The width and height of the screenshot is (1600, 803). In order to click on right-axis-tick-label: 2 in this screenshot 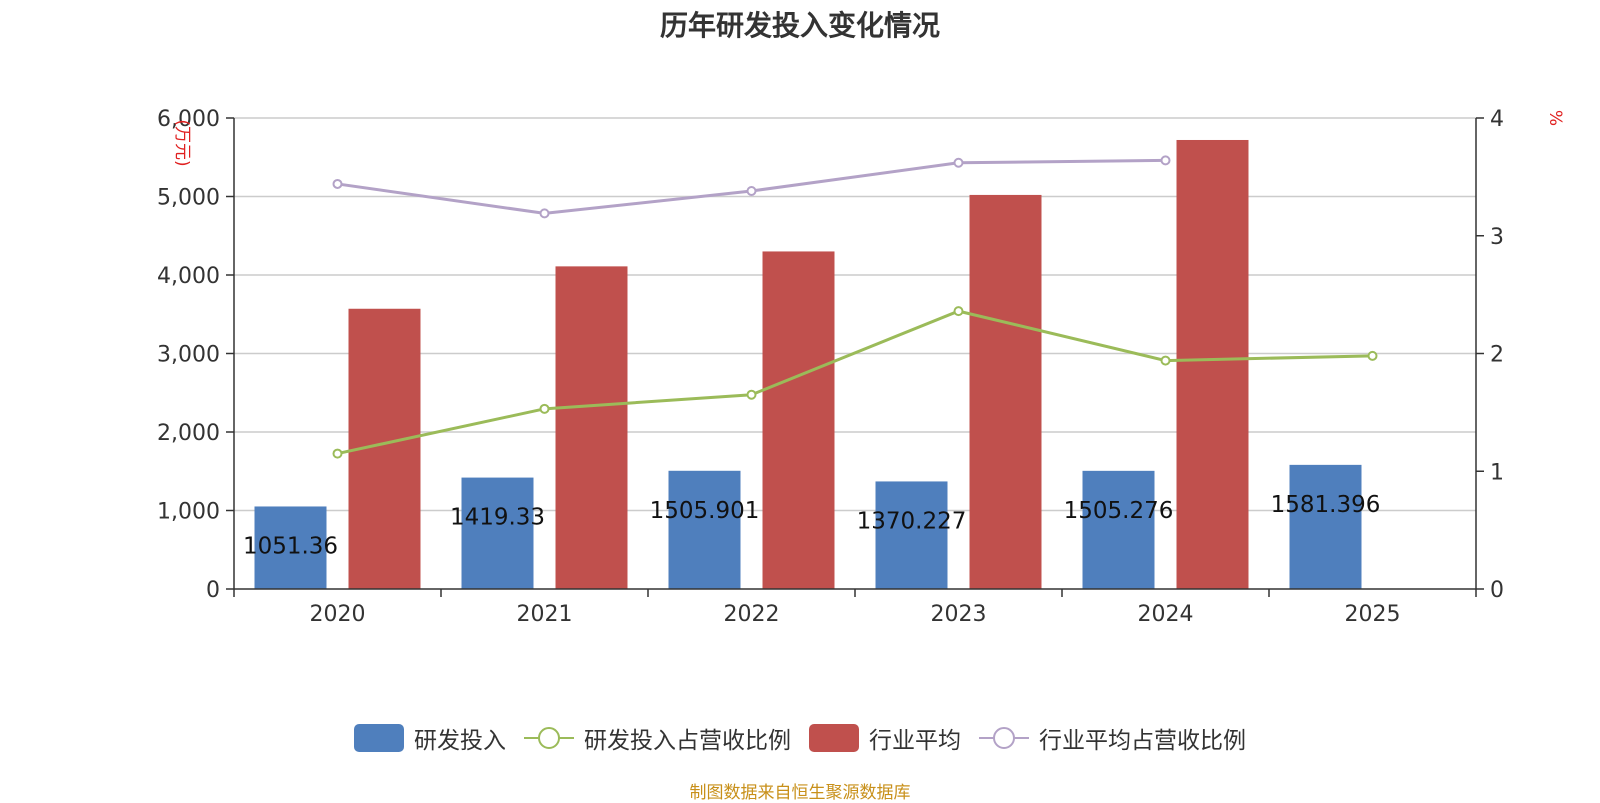, I will do `click(1497, 355)`.